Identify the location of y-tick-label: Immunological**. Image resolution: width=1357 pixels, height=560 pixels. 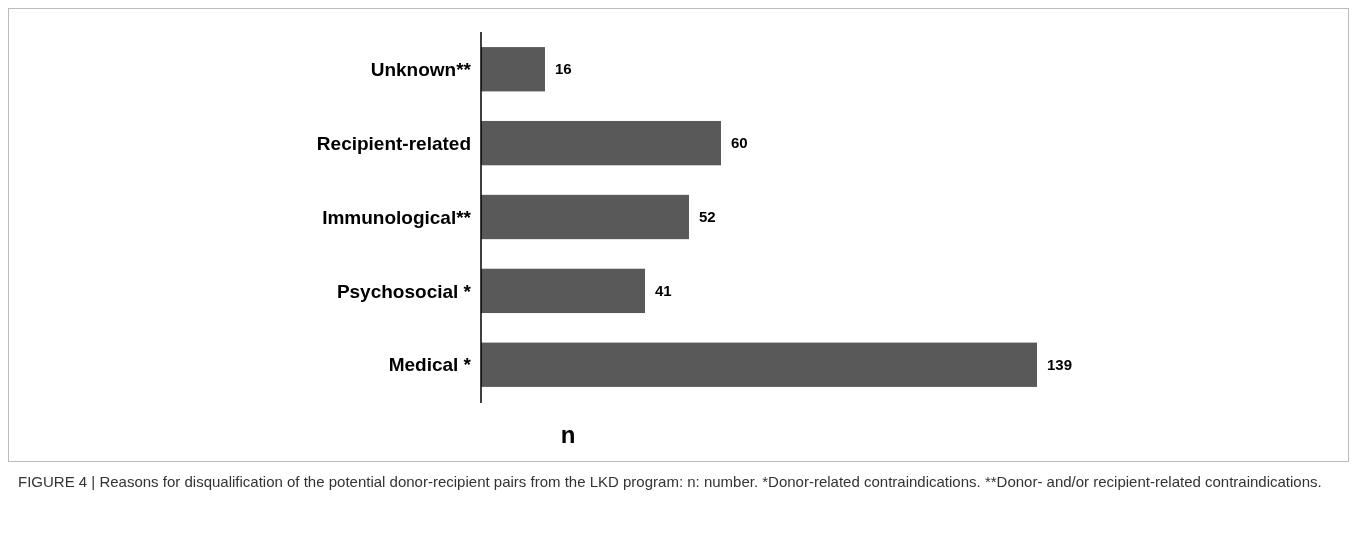
(397, 217).